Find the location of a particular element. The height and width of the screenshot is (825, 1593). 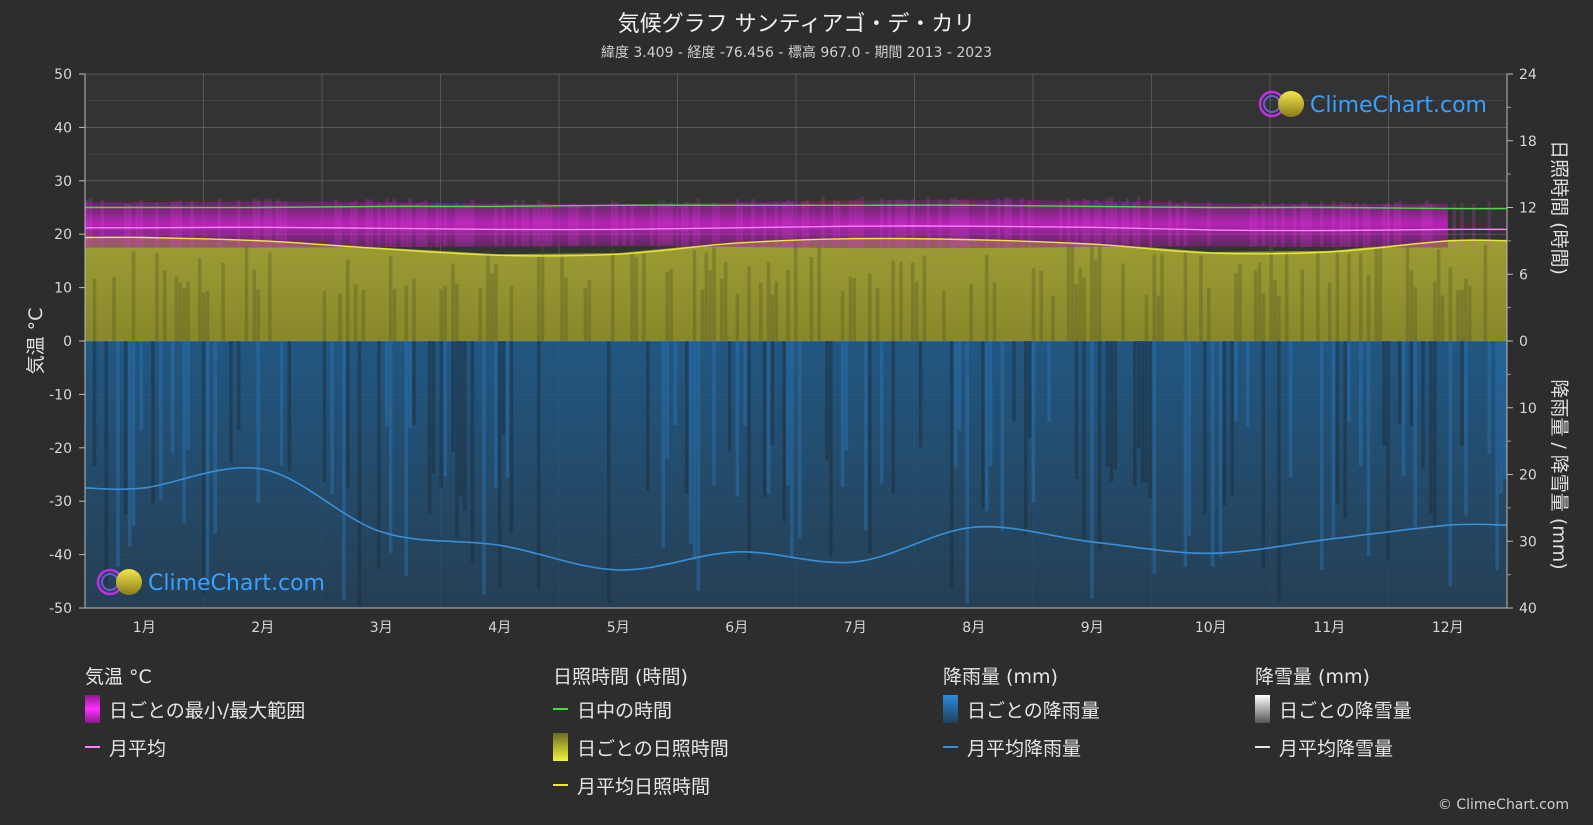

daily-rain-swatch is located at coordinates (950, 709).